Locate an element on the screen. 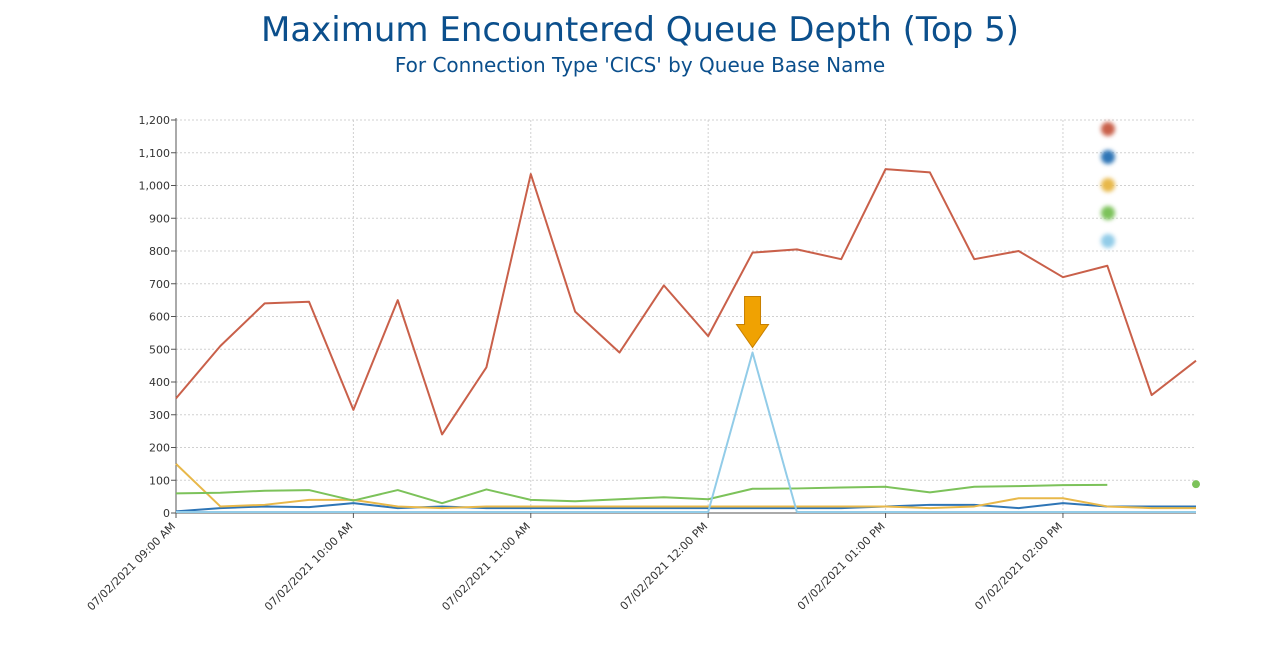 Image resolution: width=1280 pixels, height=655 pixels. y-tick-label: 500 is located at coordinates (159, 349).